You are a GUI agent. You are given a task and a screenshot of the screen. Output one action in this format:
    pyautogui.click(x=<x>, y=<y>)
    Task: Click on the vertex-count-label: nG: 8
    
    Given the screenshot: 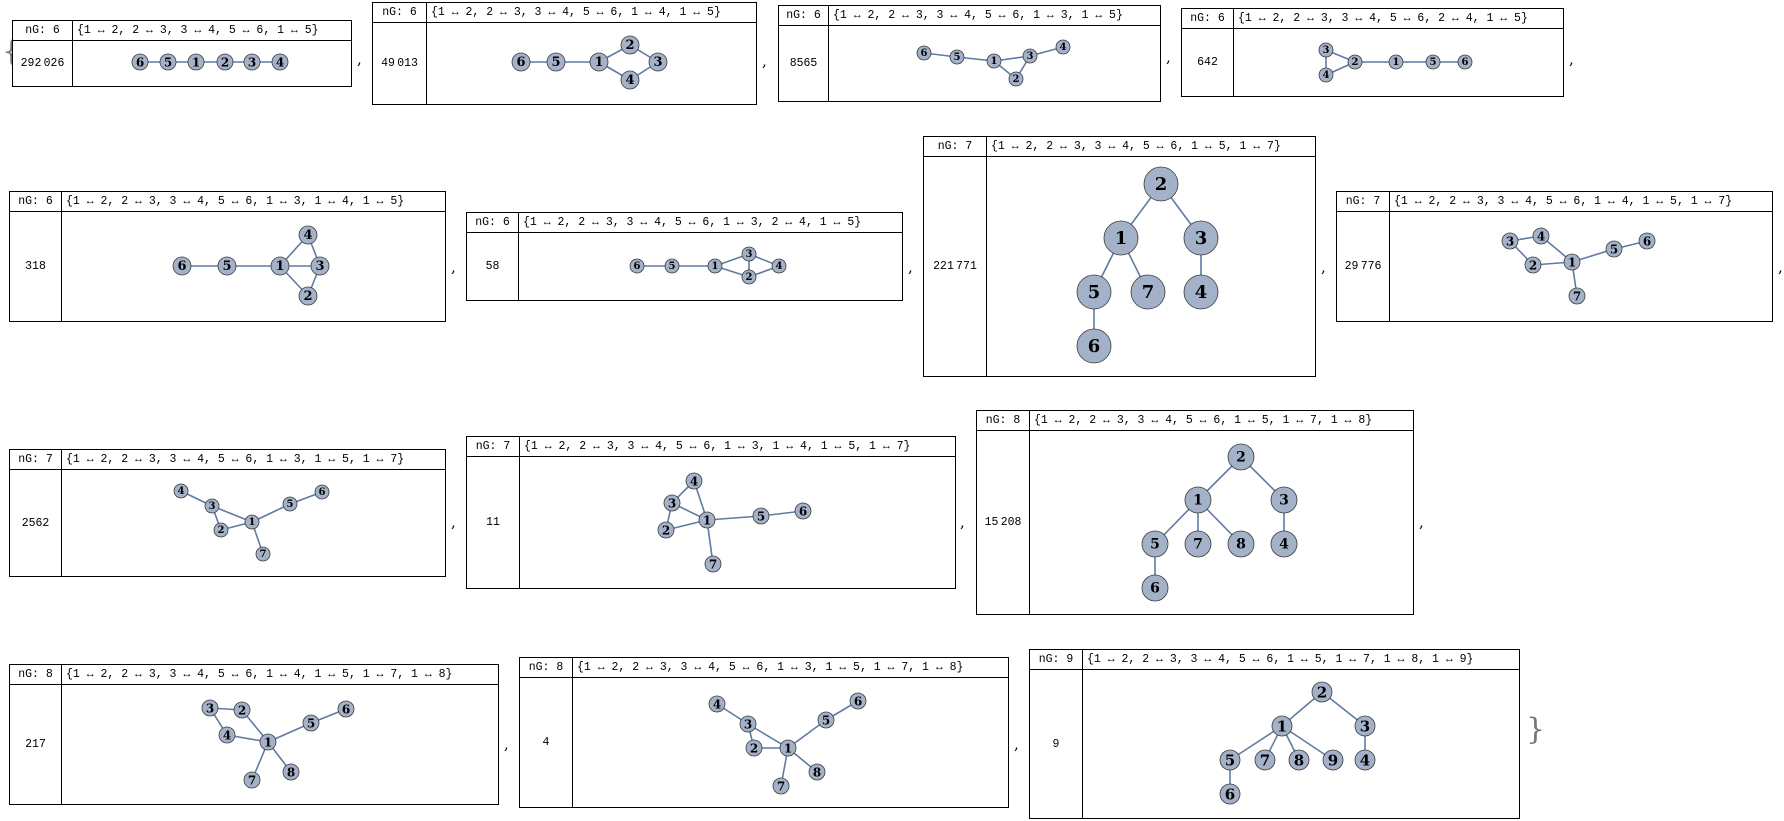 What is the action you would take?
    pyautogui.click(x=546, y=667)
    